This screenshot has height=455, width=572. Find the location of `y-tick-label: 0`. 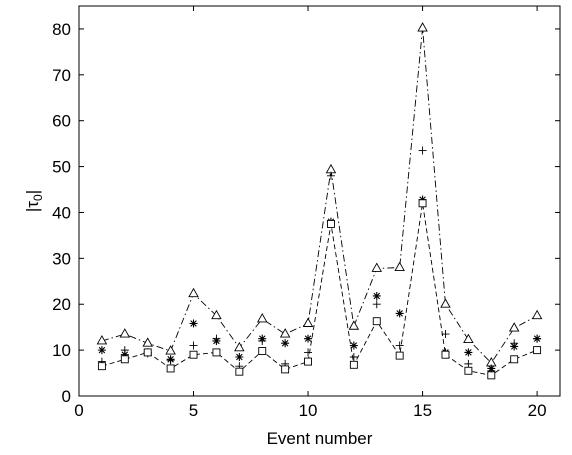

y-tick-label: 0 is located at coordinates (66, 396).